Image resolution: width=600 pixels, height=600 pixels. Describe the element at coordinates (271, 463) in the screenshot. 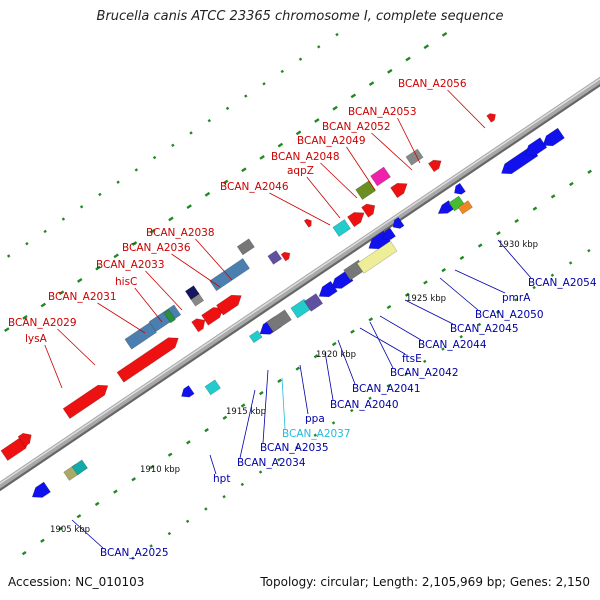

I see `reverse-gene-label: BCAN_A2034` at that location.